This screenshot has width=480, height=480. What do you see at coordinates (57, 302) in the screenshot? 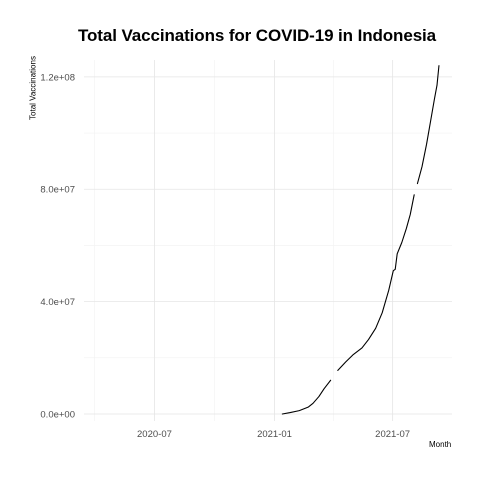
I see `y-tick-label: 4.0e+07` at bounding box center [57, 302].